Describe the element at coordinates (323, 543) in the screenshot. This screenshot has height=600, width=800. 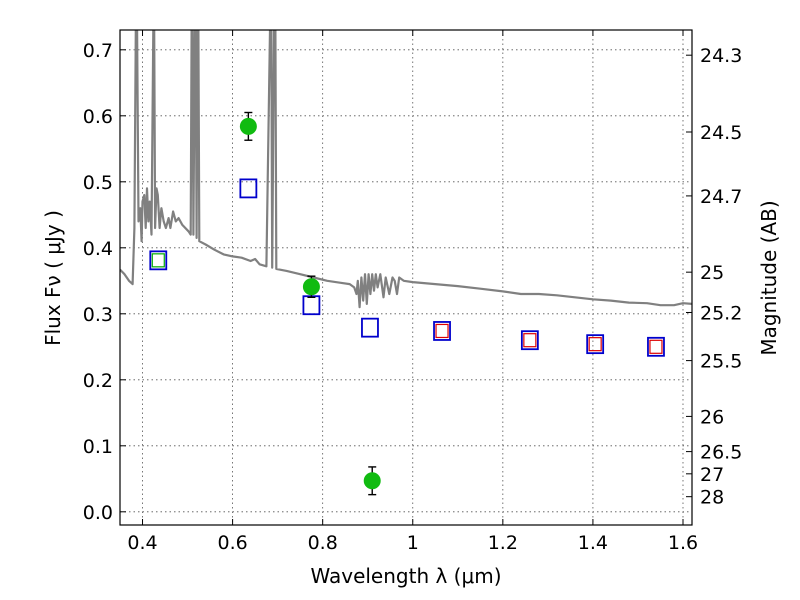
I see `x-tick-label: 0.8` at that location.